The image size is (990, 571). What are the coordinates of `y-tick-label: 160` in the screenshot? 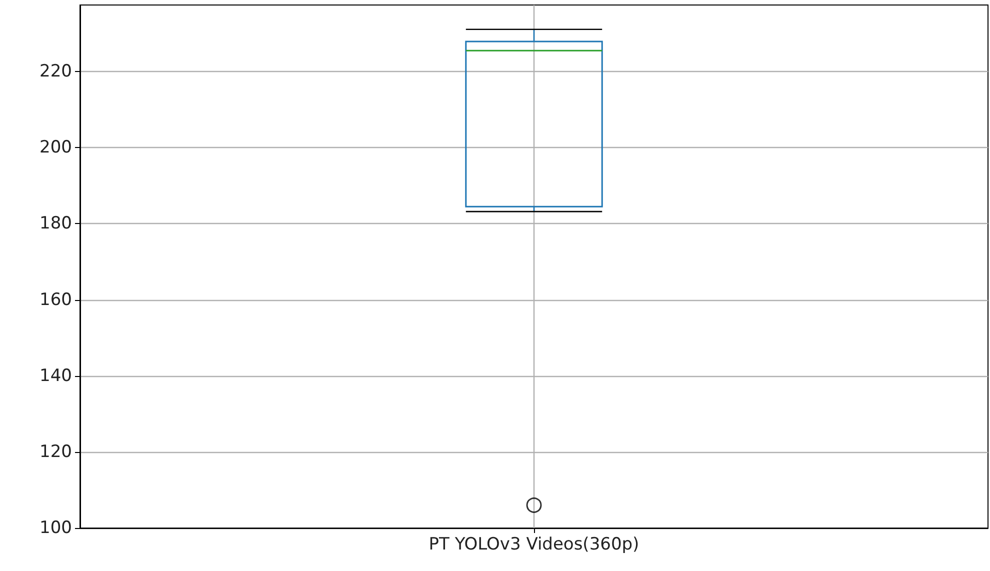 It's located at (56, 300).